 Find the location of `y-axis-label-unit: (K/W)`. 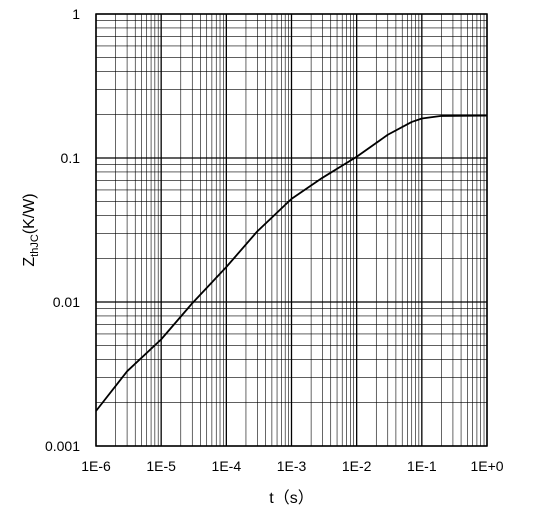

y-axis-label-unit: (K/W) is located at coordinates (29, 213).